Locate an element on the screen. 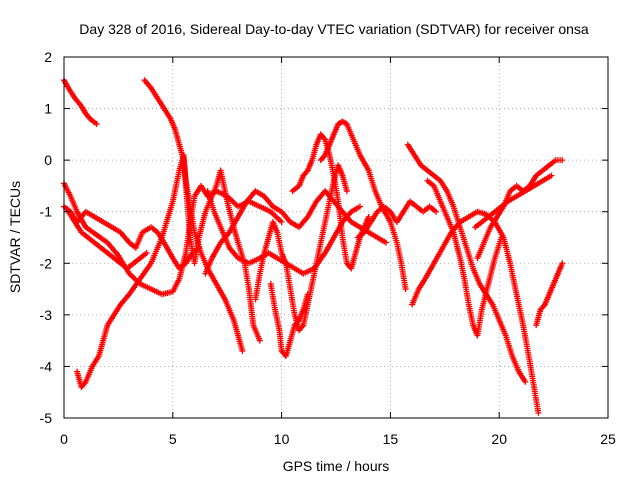 Image resolution: width=640 pixels, height=480 pixels. x-tick-label: 20 is located at coordinates (499, 439).